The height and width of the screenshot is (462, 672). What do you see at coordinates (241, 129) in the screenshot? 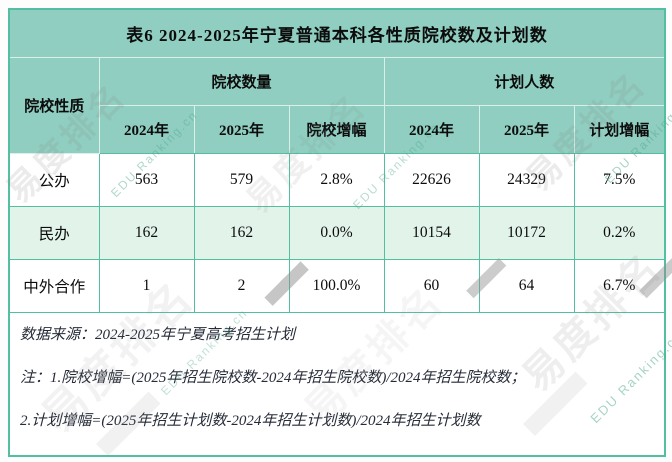
I see `col-header-2025-institutions: 2025年` at bounding box center [241, 129].